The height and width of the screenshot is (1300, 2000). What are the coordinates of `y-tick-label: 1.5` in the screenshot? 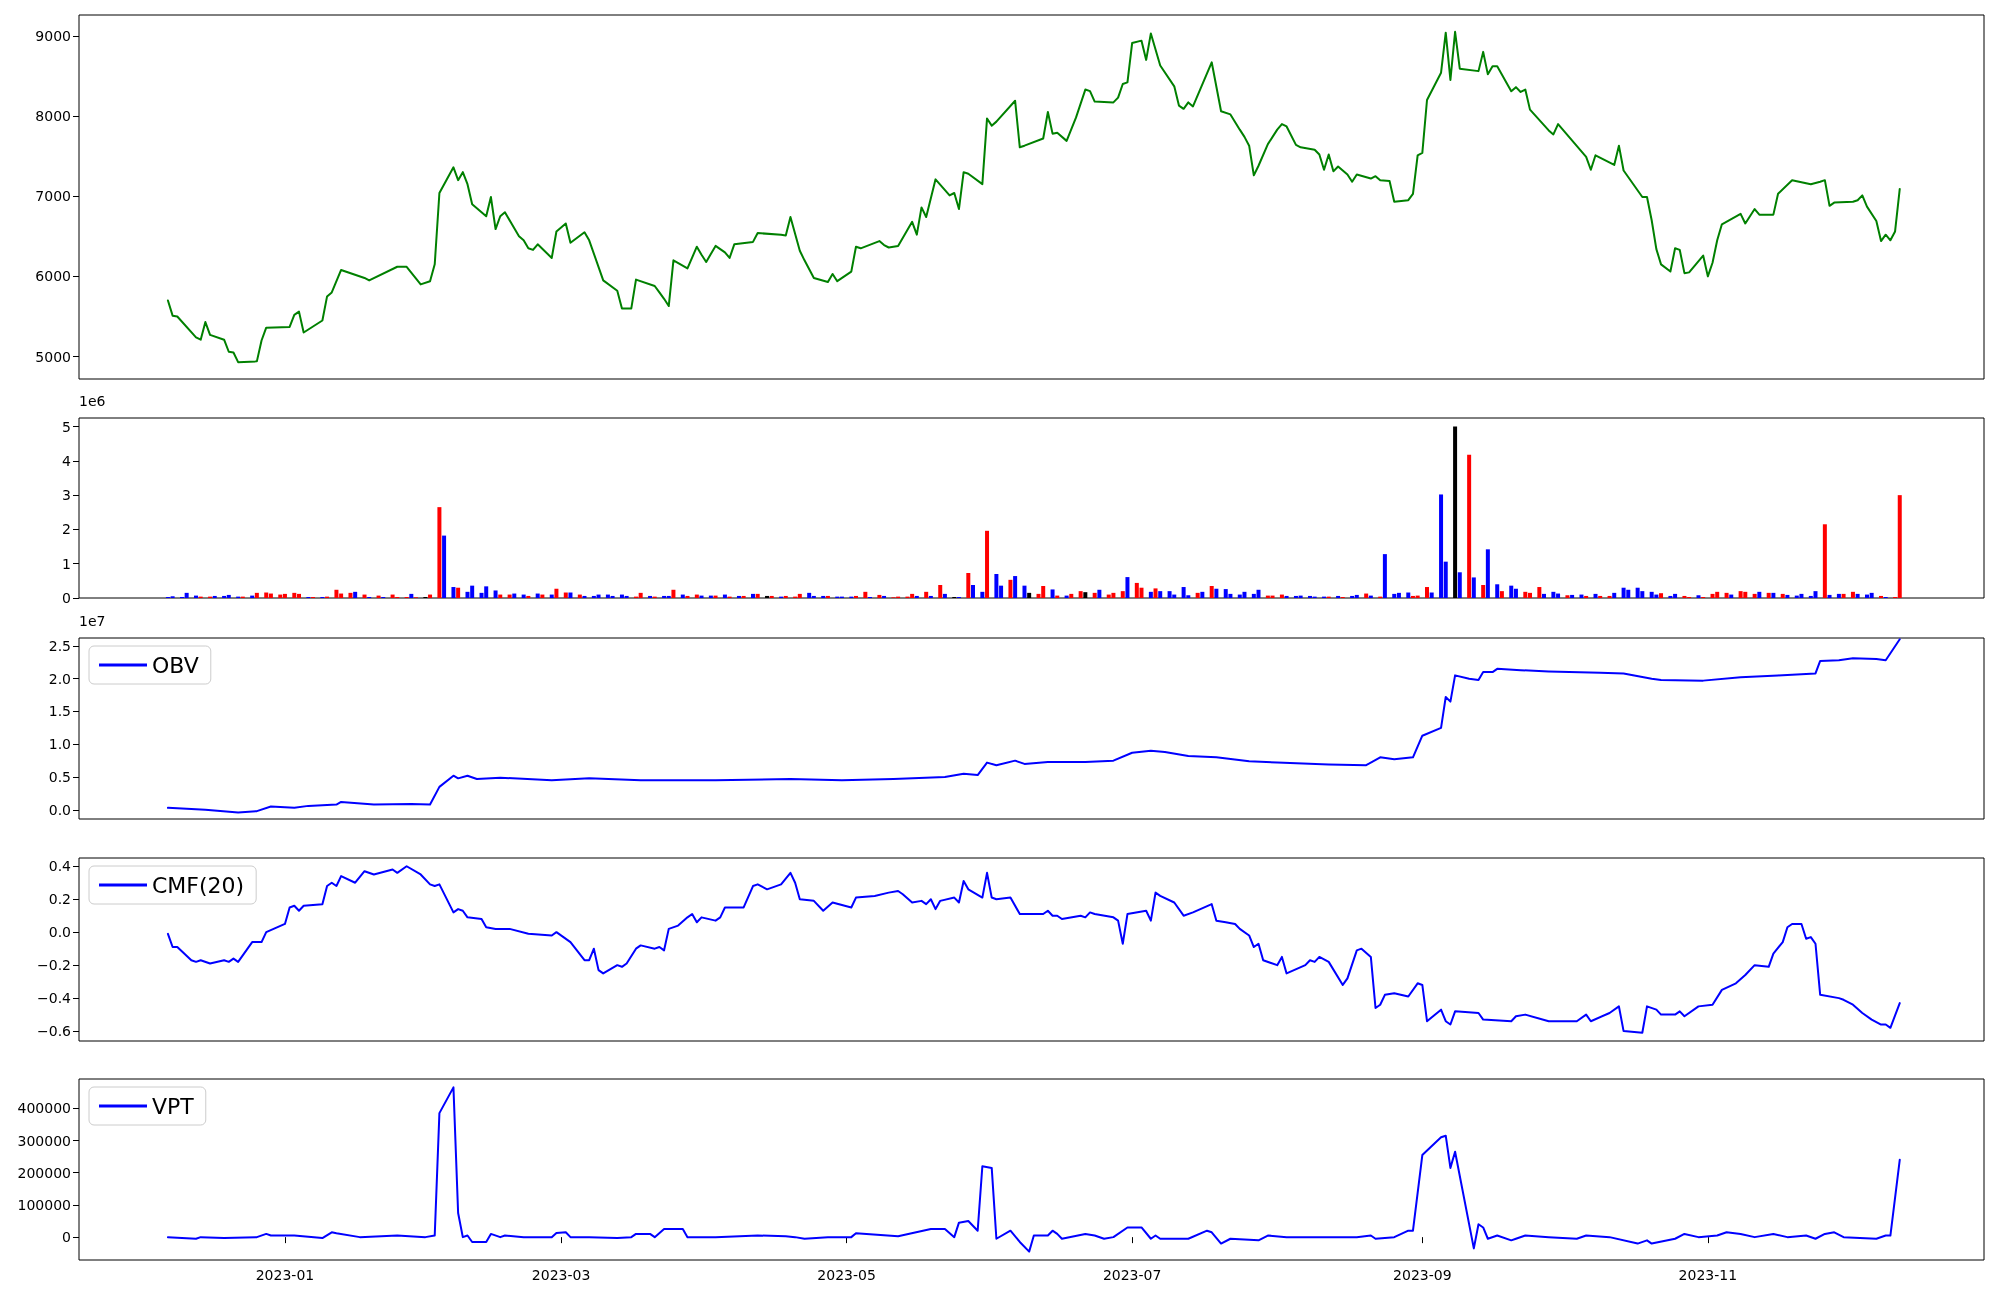 It's located at (59, 711).